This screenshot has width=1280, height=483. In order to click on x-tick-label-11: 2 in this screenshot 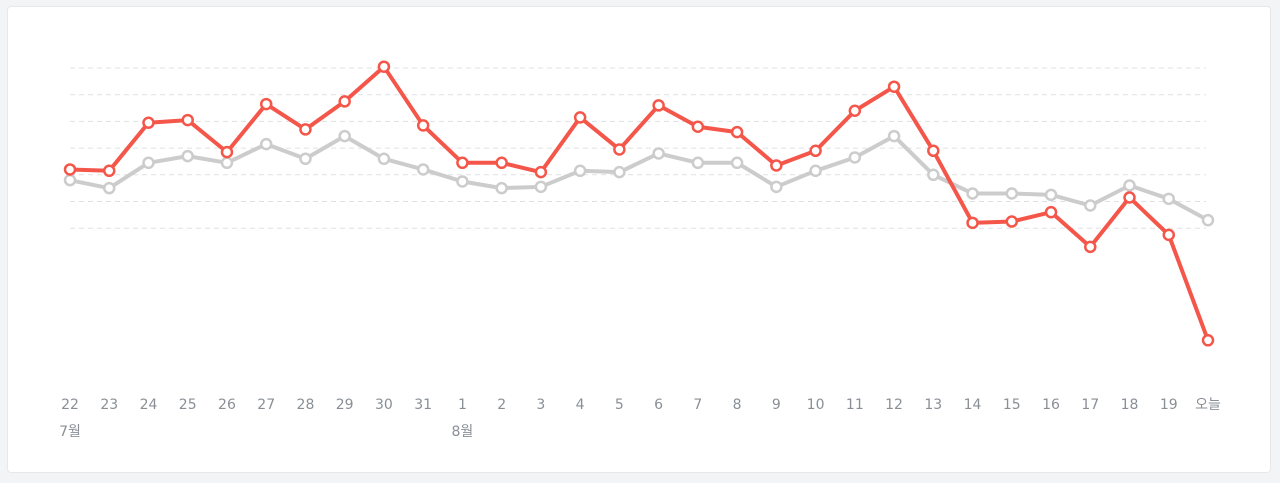, I will do `click(501, 405)`.